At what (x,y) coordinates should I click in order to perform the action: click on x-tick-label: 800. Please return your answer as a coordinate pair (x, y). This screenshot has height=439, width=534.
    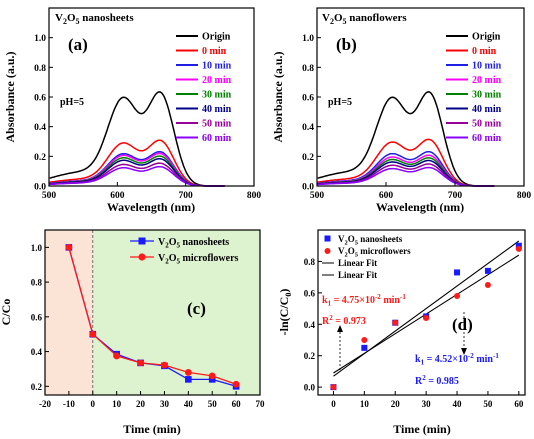
    Looking at the image, I should click on (524, 196).